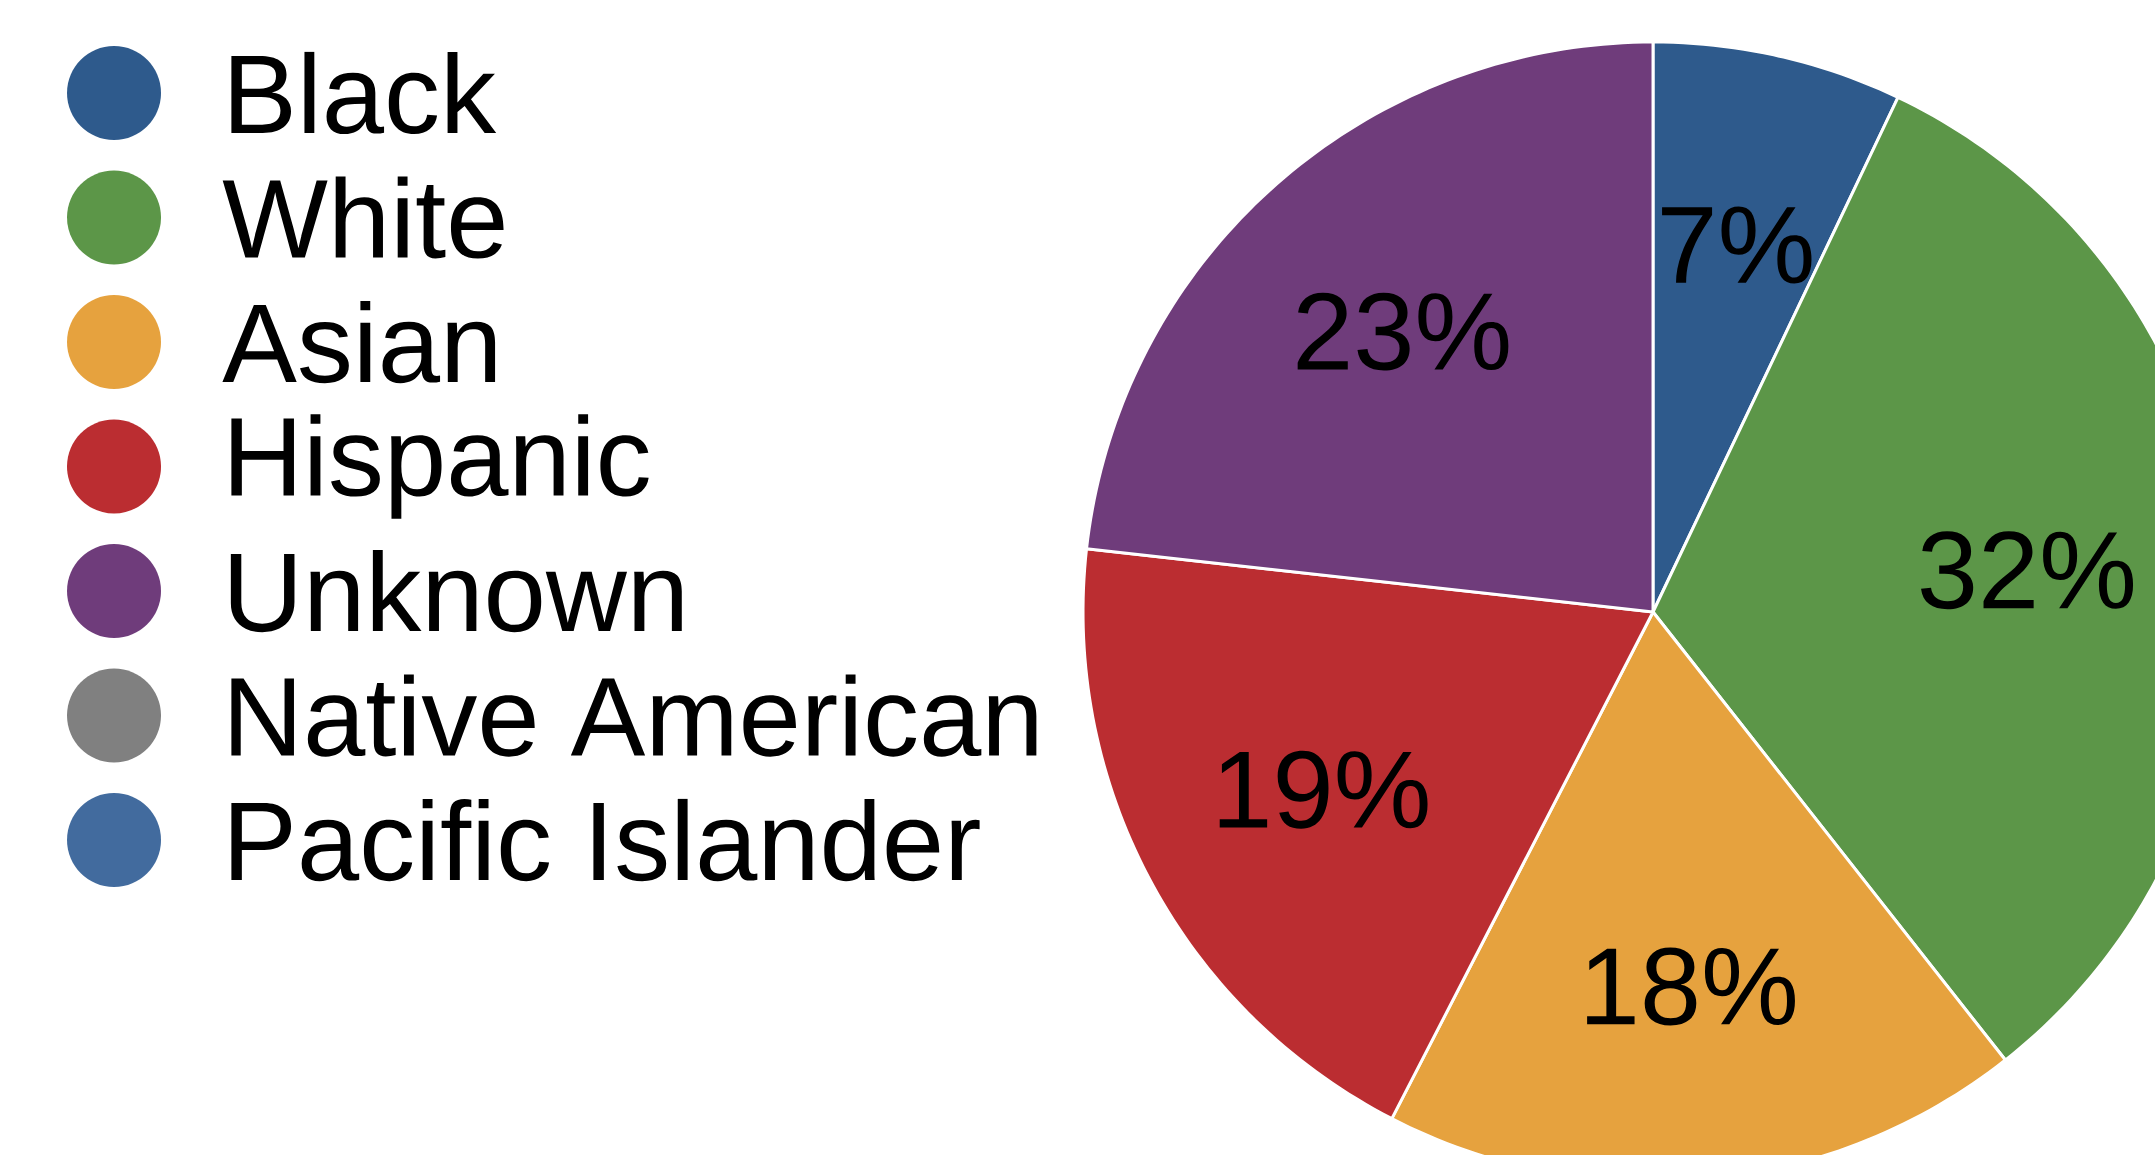  Describe the element at coordinates (634, 715) in the screenshot. I see `legend-label: Native American` at that location.